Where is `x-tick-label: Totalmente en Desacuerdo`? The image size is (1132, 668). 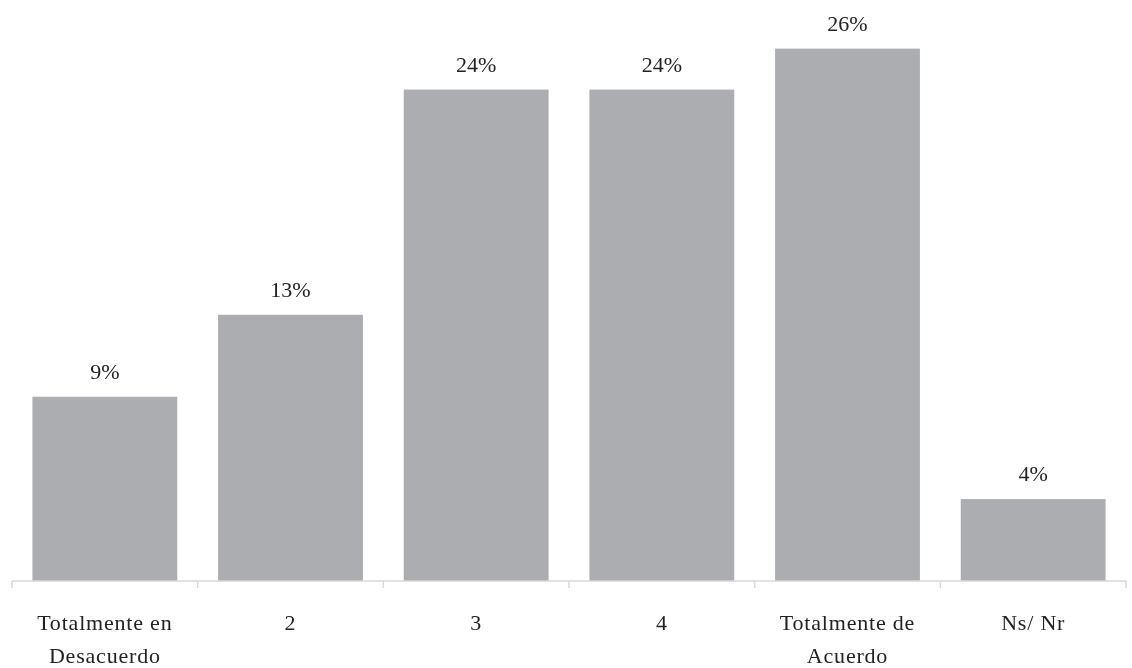 x-tick-label: Totalmente en Desacuerdo is located at coordinates (105, 639).